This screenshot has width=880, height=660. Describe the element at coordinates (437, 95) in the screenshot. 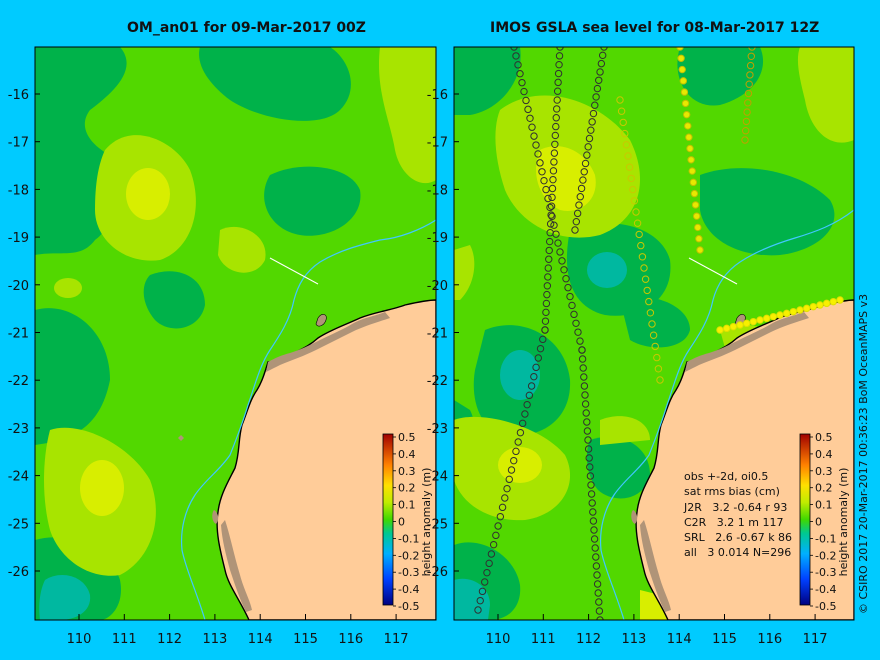

I see `lat-tick-right-label: -16` at that location.